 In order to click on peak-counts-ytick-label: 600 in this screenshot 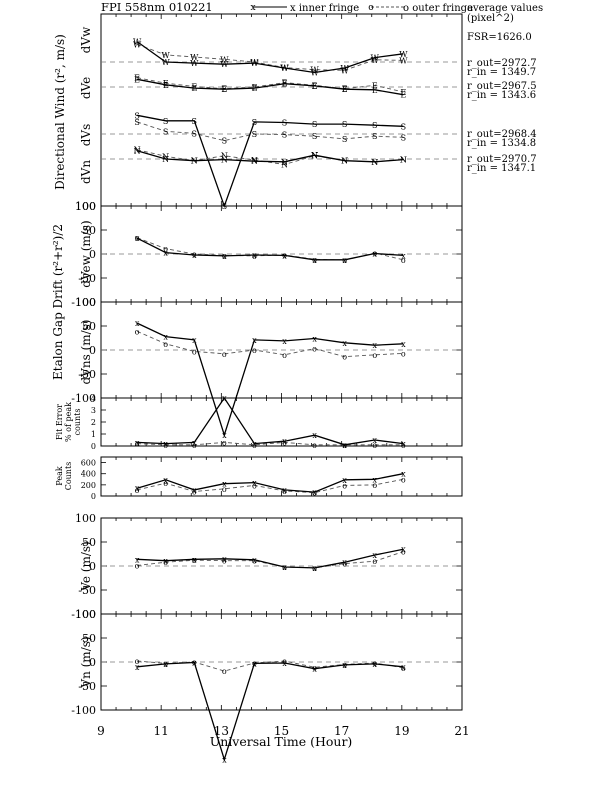, I will do `click(88, 463)`.